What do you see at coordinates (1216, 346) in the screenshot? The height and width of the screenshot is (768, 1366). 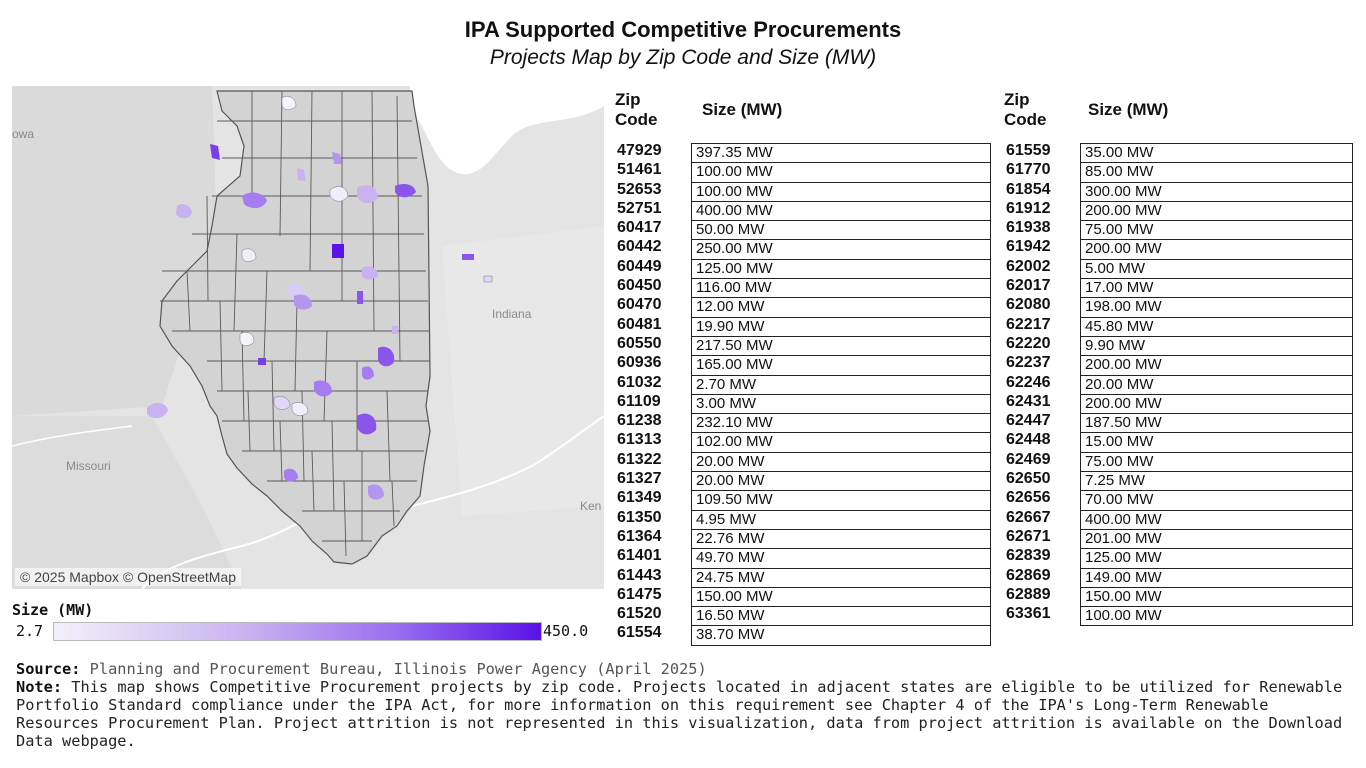 I see `table-row-size: 9.90 MW` at bounding box center [1216, 346].